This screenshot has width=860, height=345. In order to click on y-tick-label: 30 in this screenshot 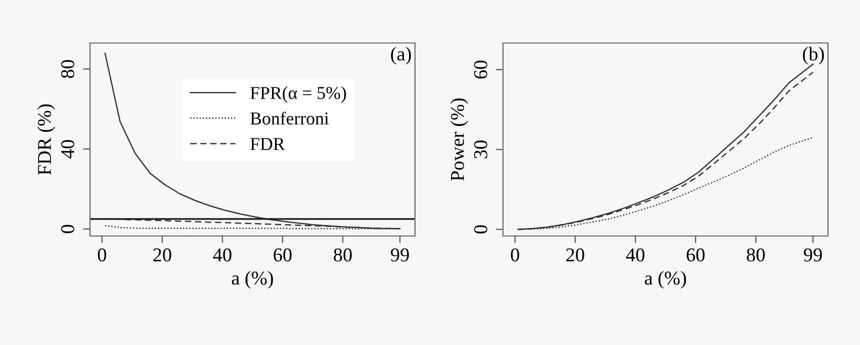, I will do `click(481, 149)`.